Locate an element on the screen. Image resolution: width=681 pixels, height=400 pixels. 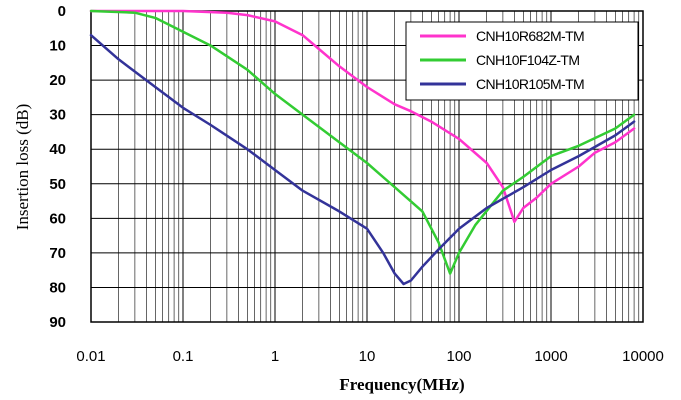
y-tick-label: 40 is located at coordinates (57, 149).